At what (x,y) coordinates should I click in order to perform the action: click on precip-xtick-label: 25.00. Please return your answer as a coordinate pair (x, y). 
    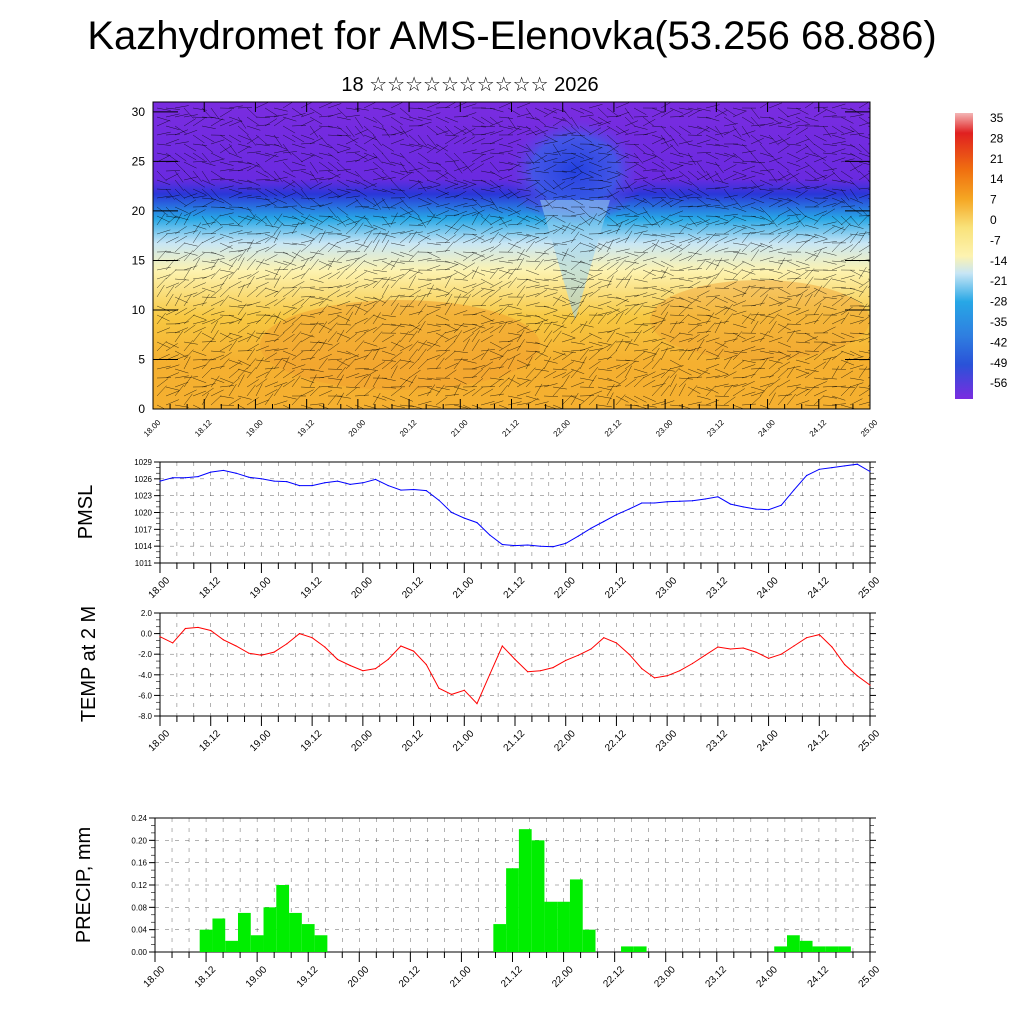
    Looking at the image, I should click on (870, 977).